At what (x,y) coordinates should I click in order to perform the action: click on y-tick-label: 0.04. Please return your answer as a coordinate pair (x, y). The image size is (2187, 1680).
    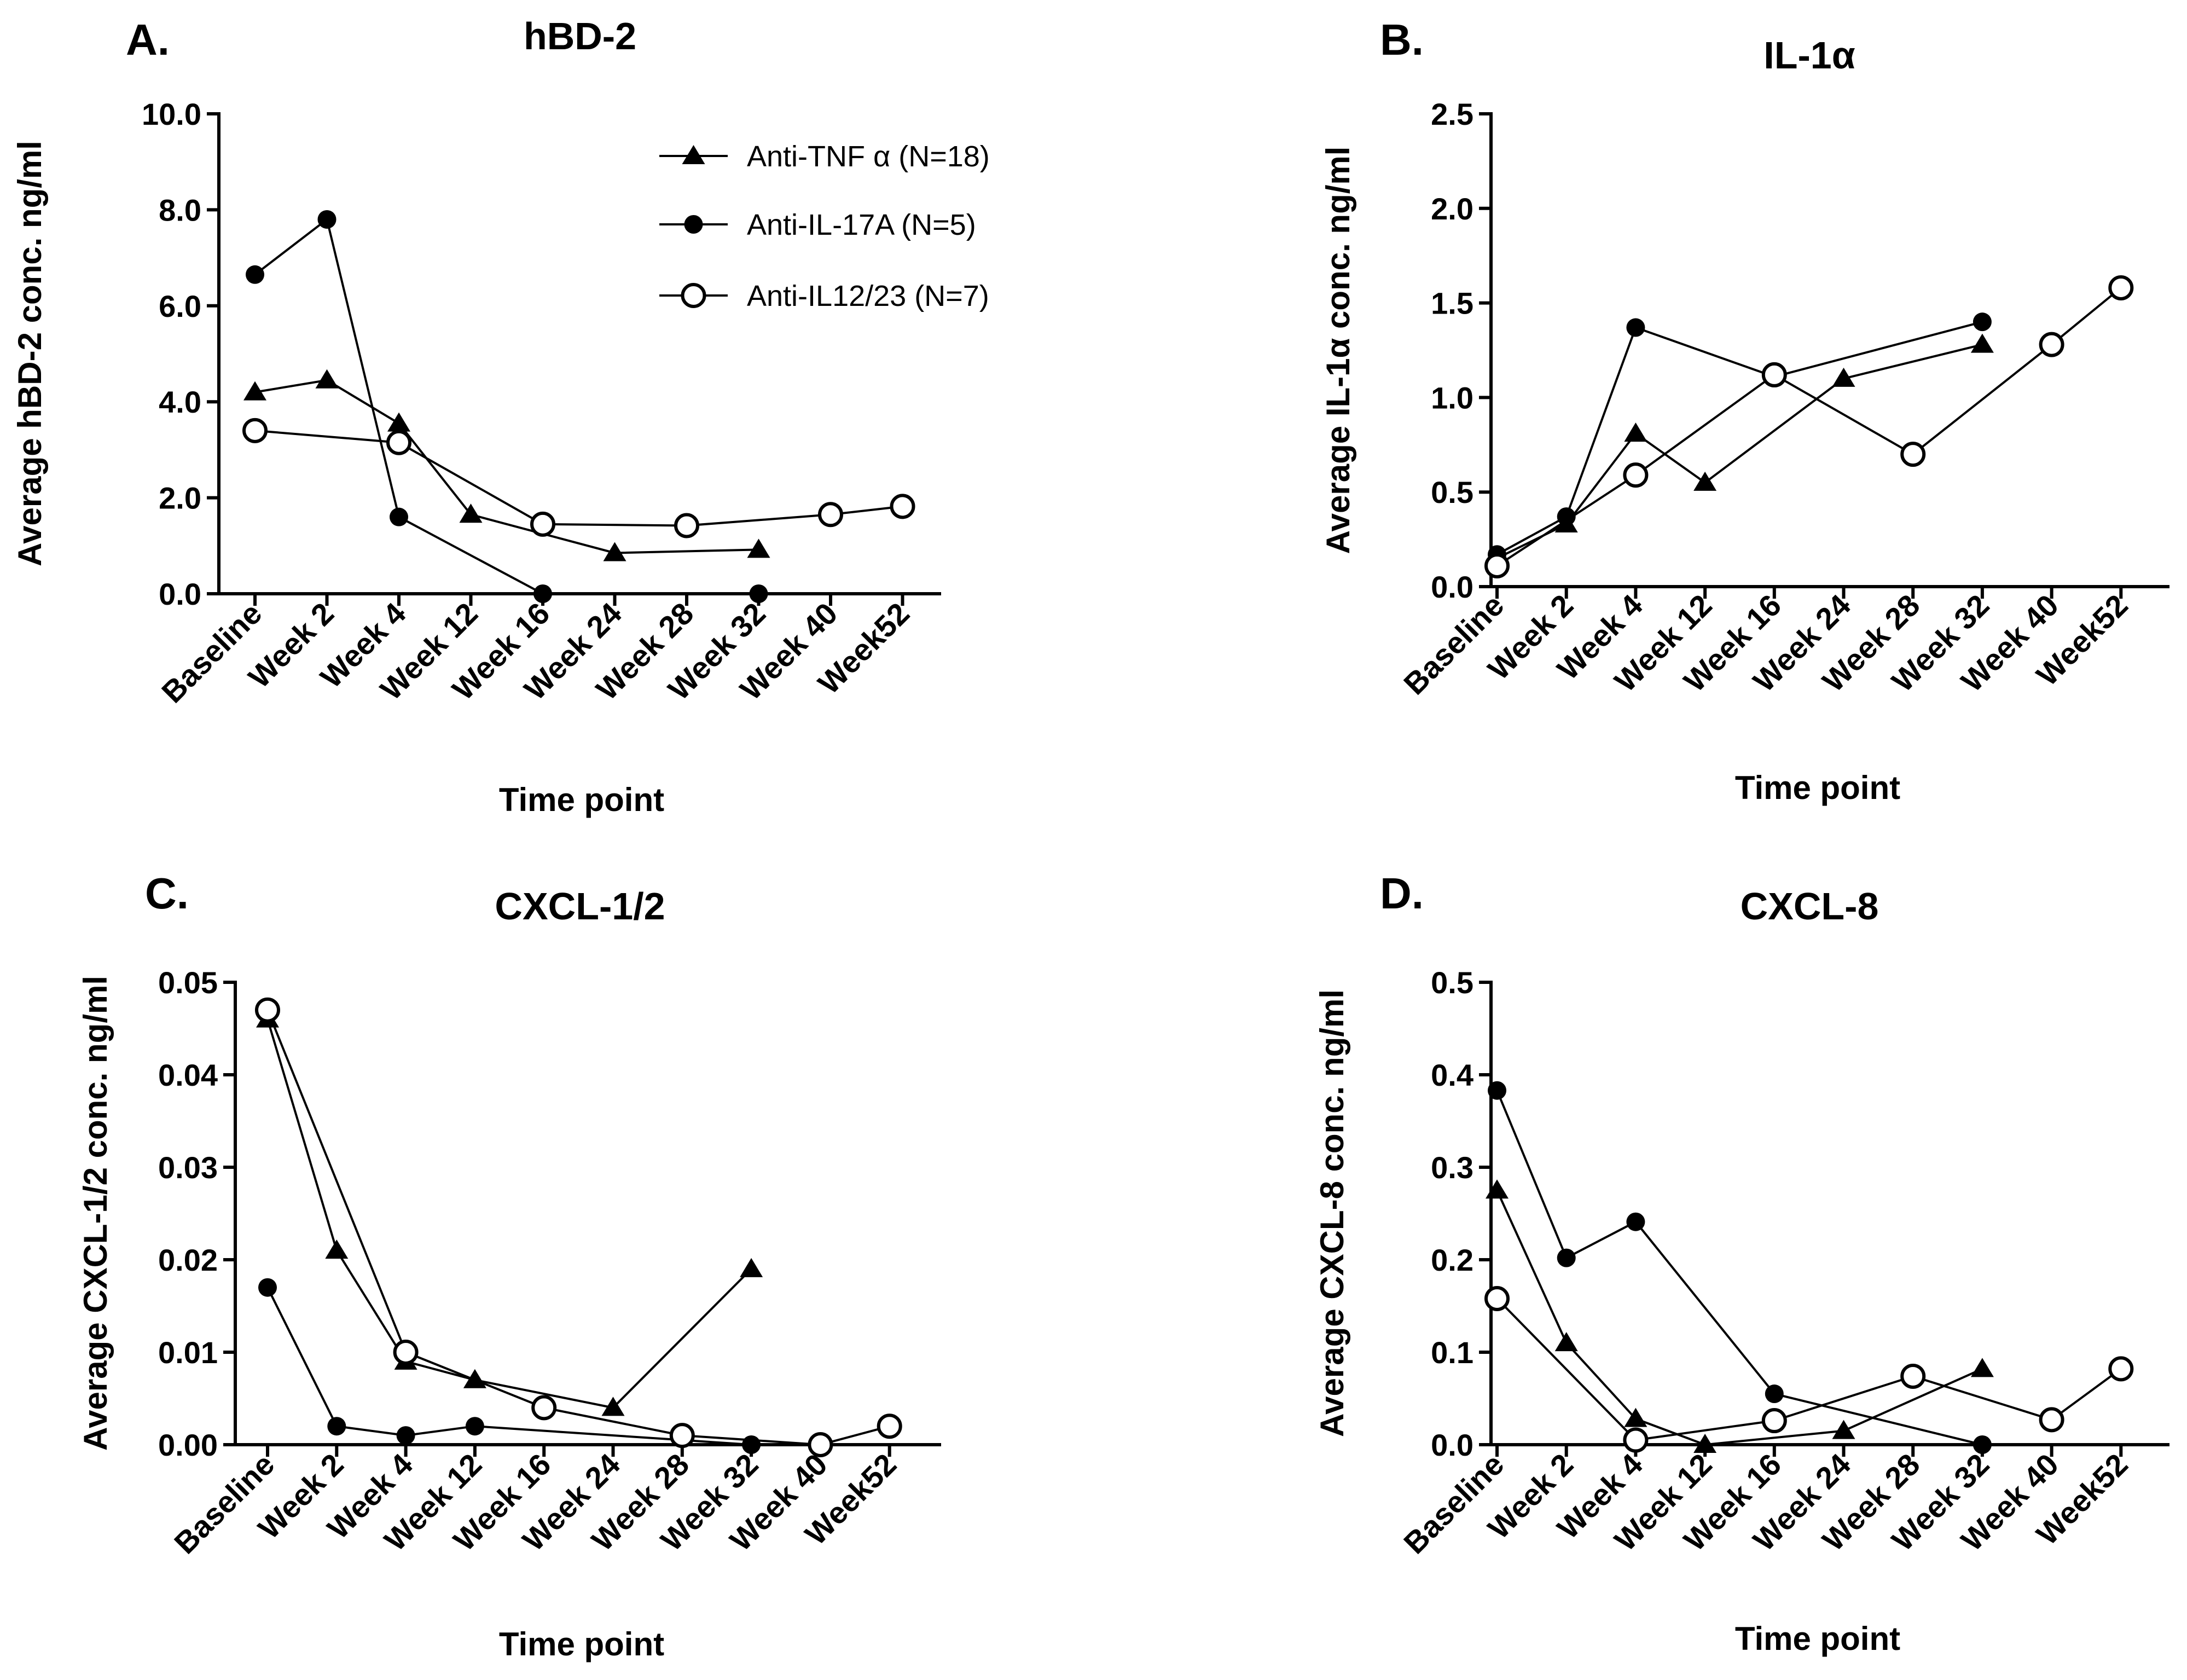
    Looking at the image, I should click on (188, 1075).